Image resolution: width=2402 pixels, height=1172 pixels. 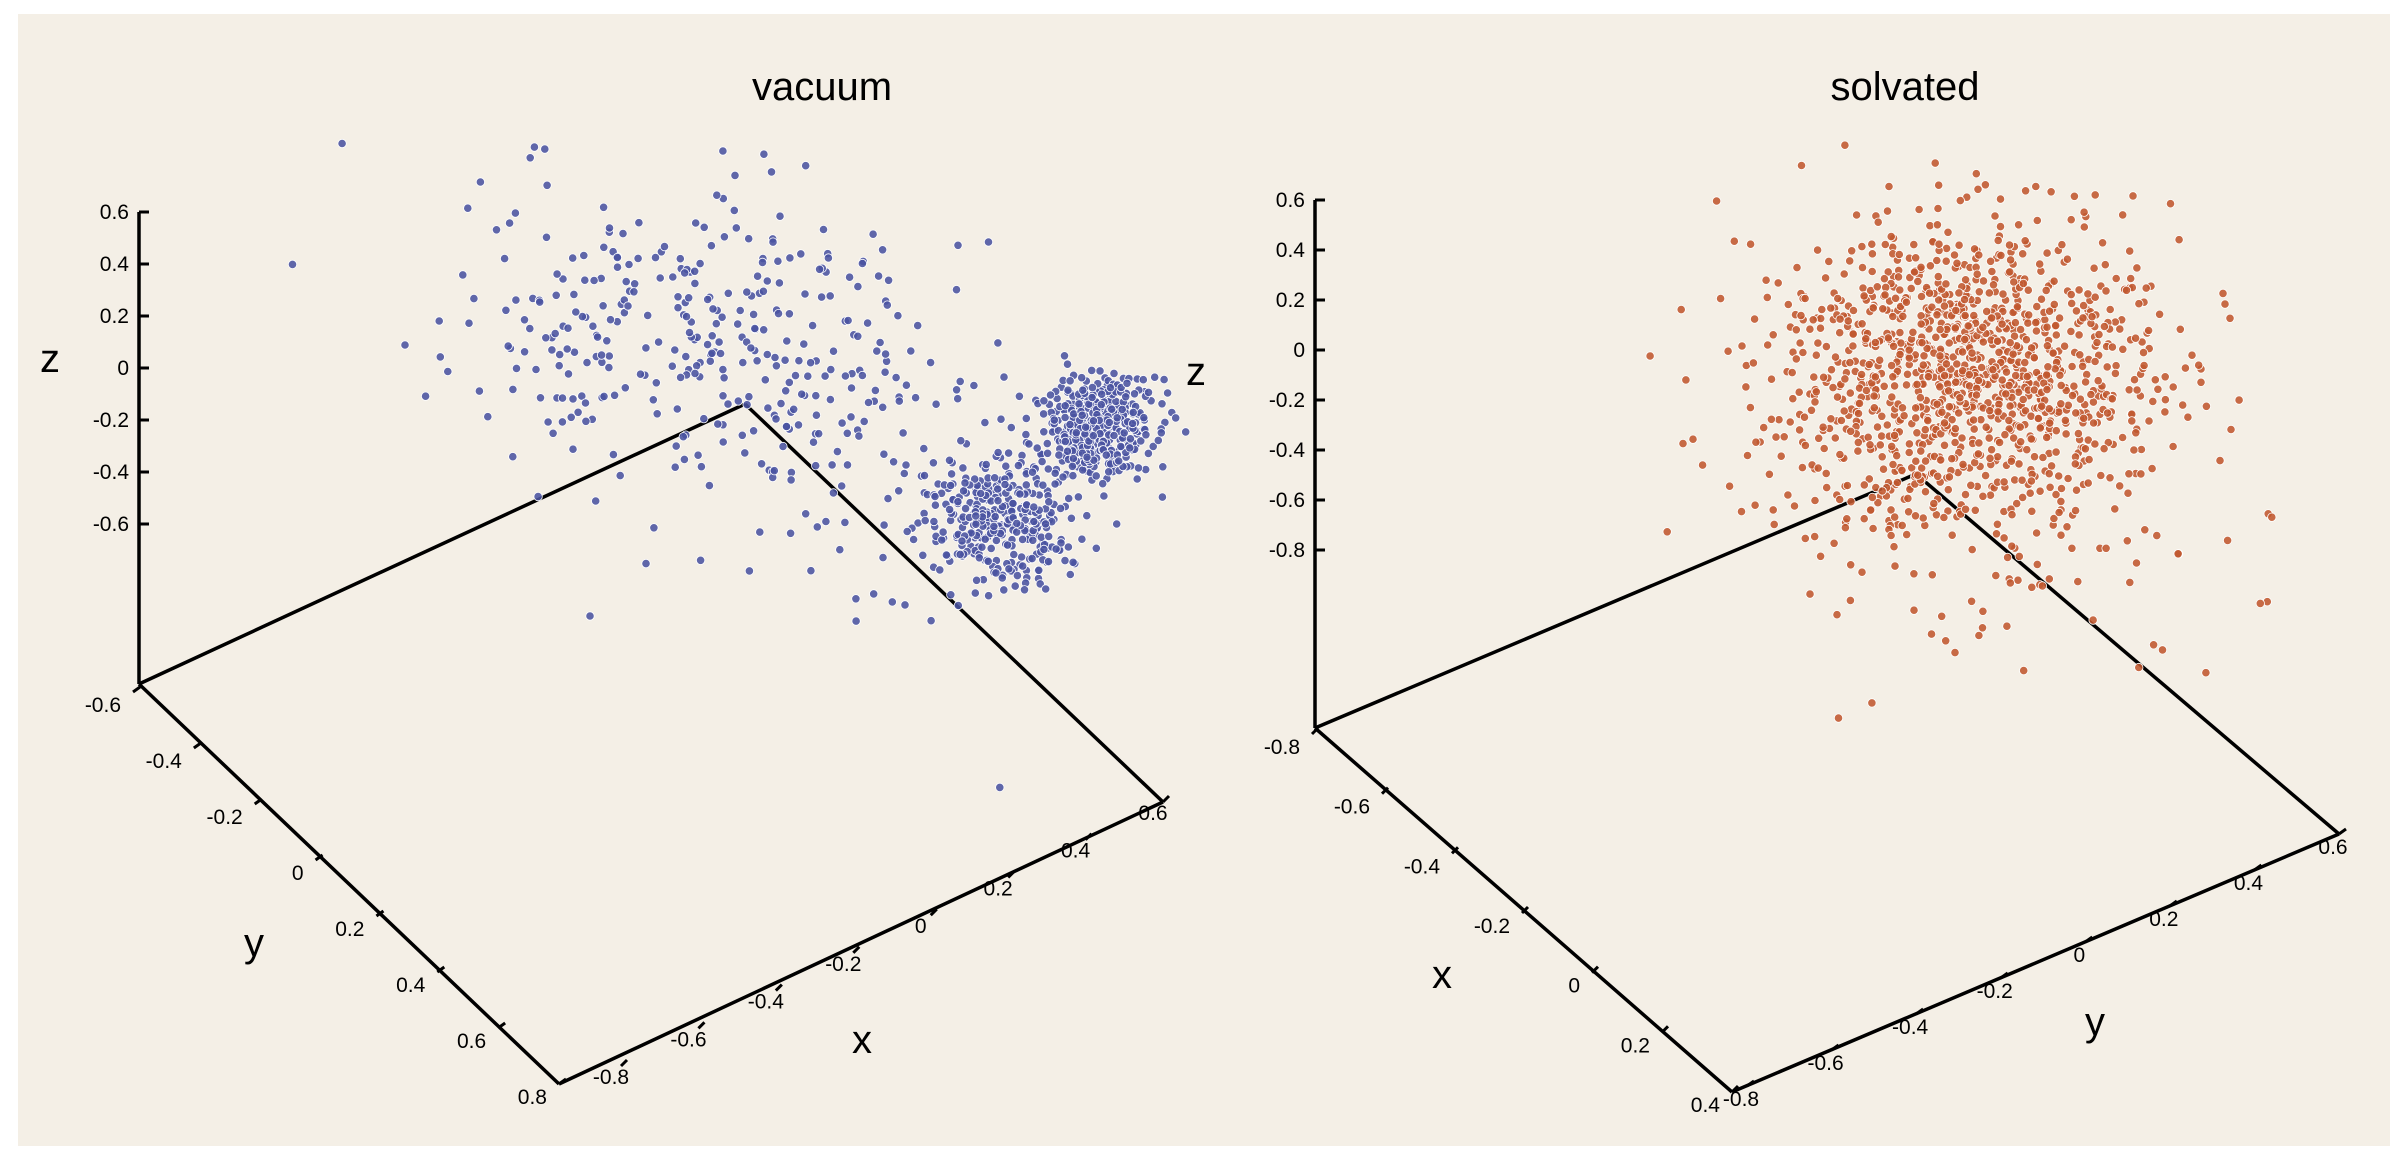 I want to click on vacuum-x-tick, so click(x=701, y=1025).